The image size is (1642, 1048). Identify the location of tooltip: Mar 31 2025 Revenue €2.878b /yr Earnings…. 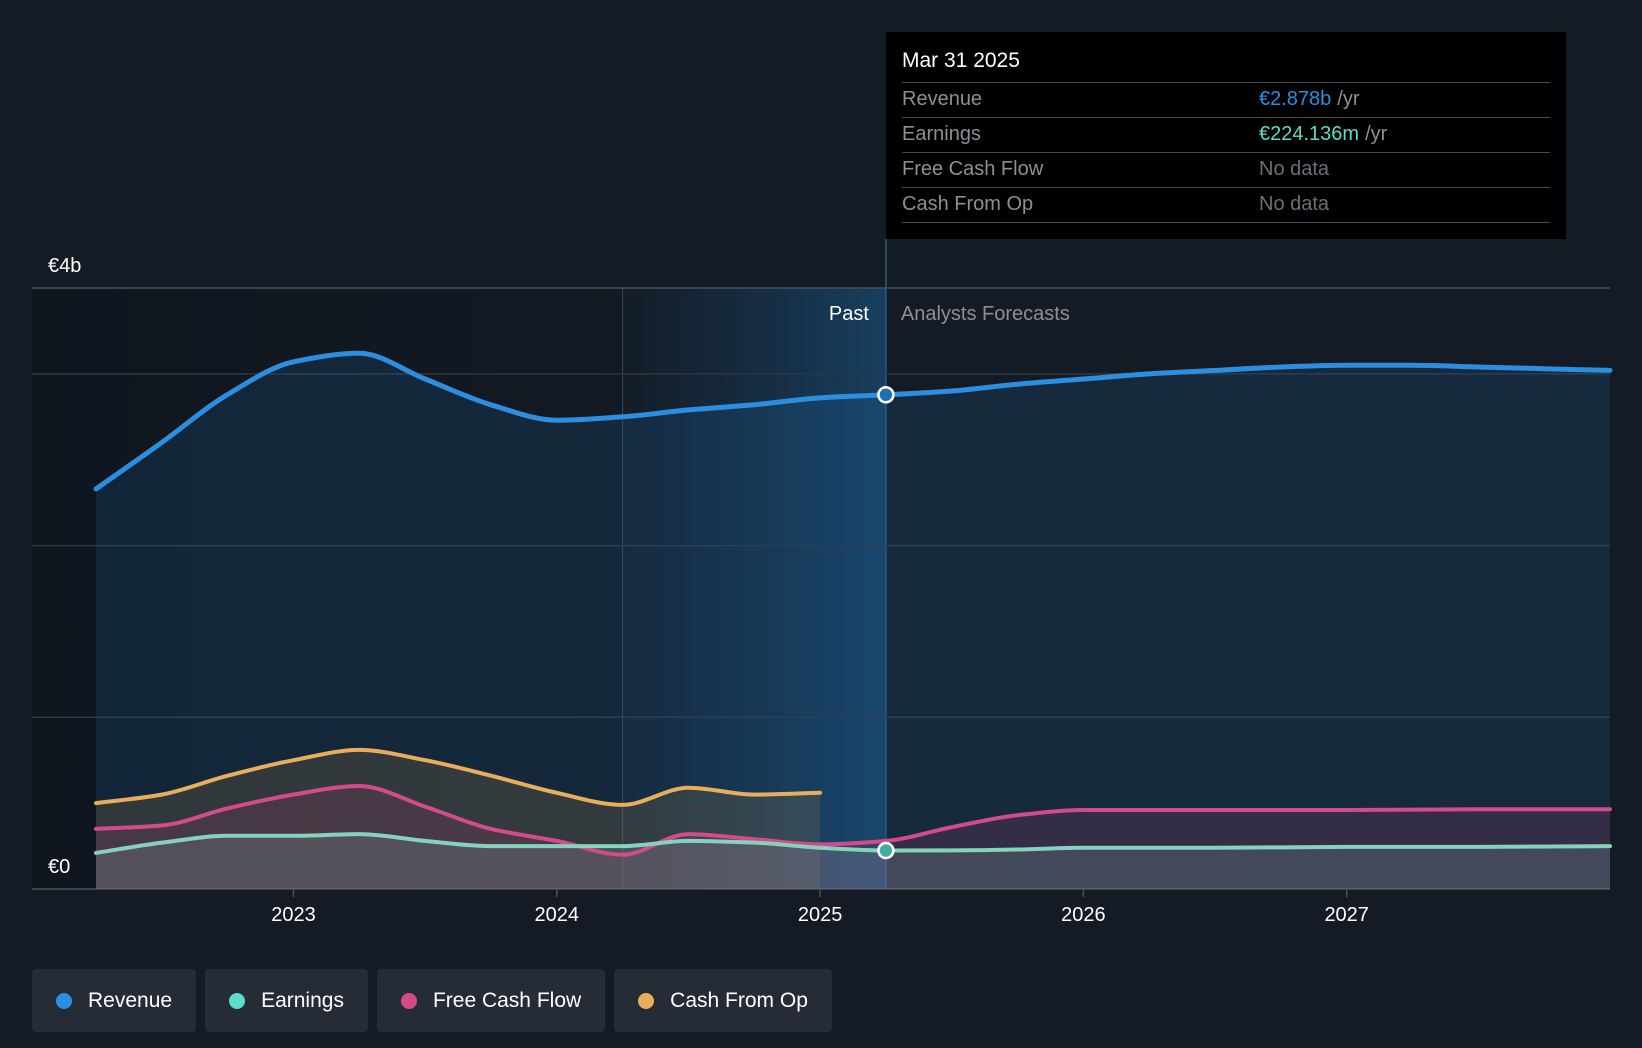
(1226, 135).